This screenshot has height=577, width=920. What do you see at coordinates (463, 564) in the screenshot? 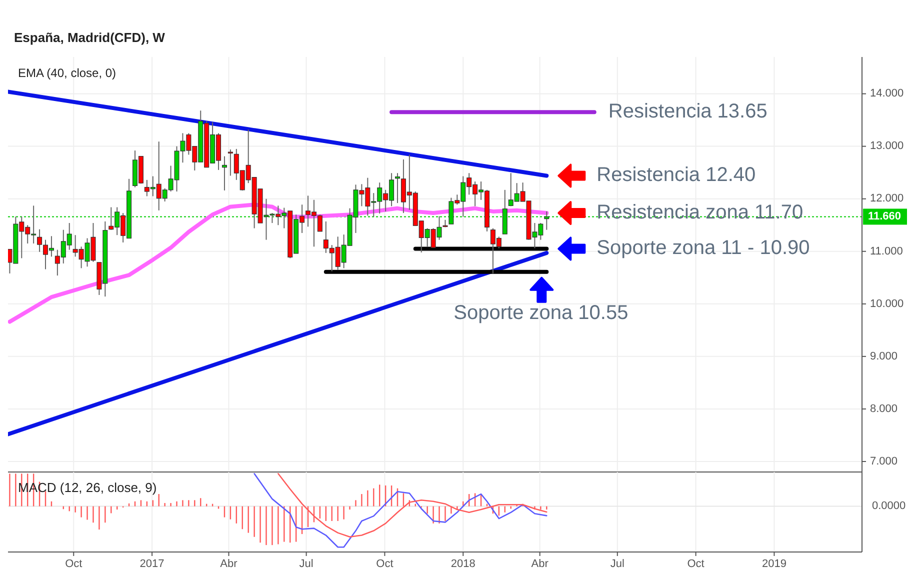
I see `x-tick-label: 2018` at bounding box center [463, 564].